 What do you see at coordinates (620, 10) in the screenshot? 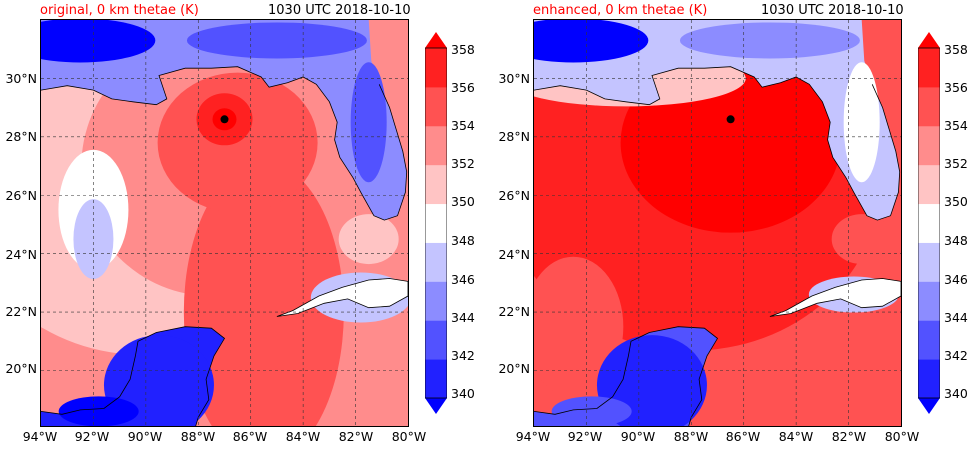
I see `panel-title-field: enhanced, 0 km thetae (K)` at bounding box center [620, 10].